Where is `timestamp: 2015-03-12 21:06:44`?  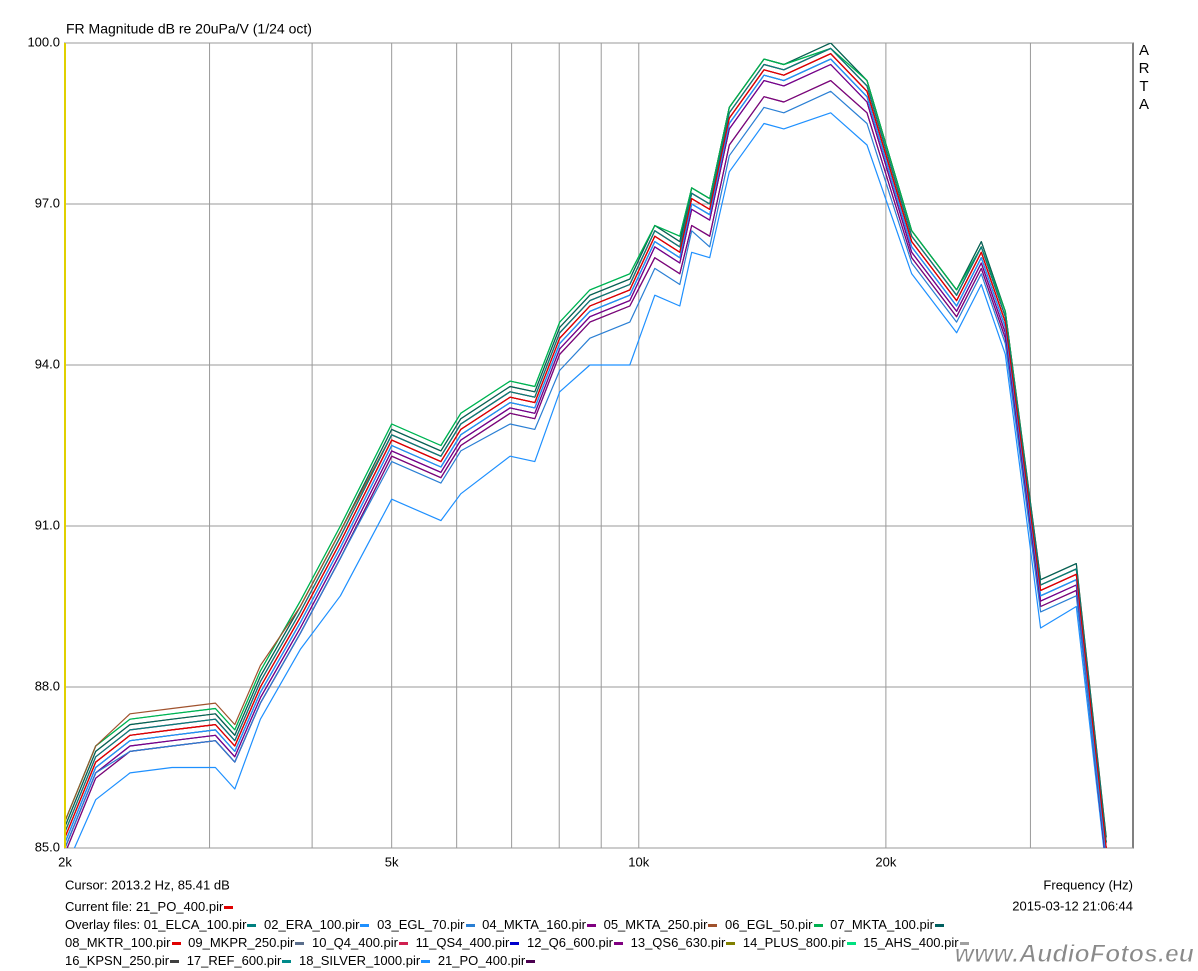
timestamp: 2015-03-12 21:06:44 is located at coordinates (1072, 905).